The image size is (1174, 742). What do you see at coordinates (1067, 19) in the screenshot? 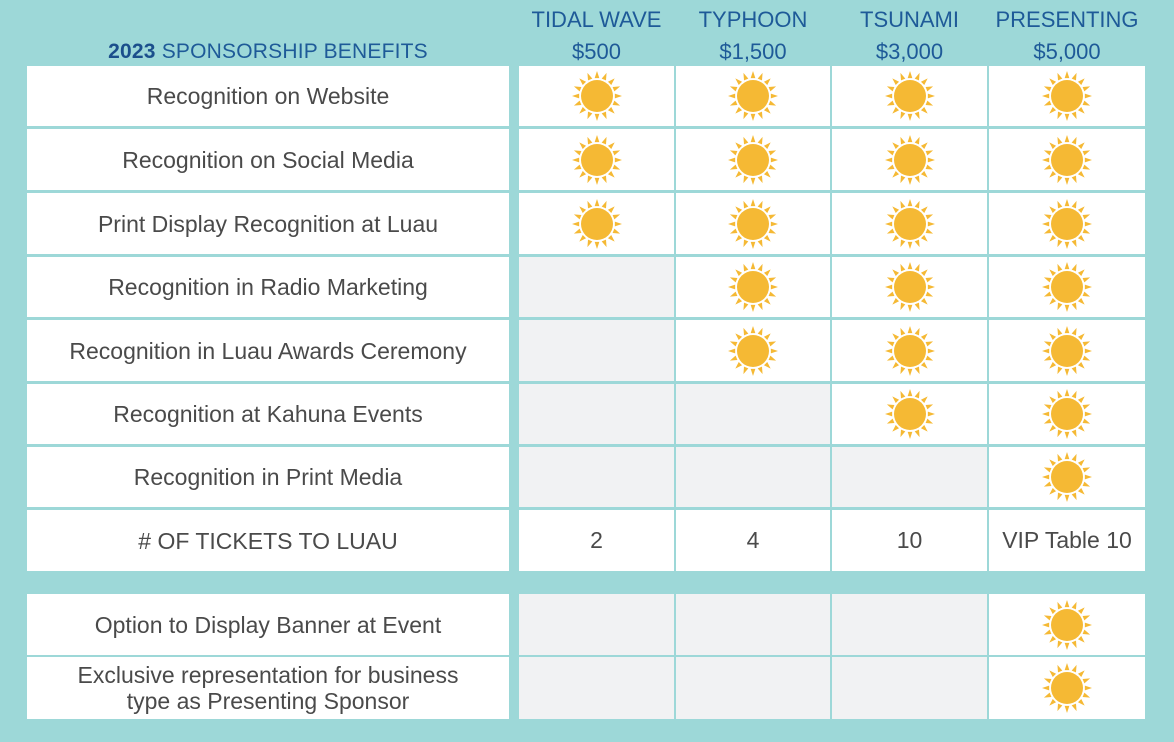
I see `tier-name: PRESENTING` at bounding box center [1067, 19].